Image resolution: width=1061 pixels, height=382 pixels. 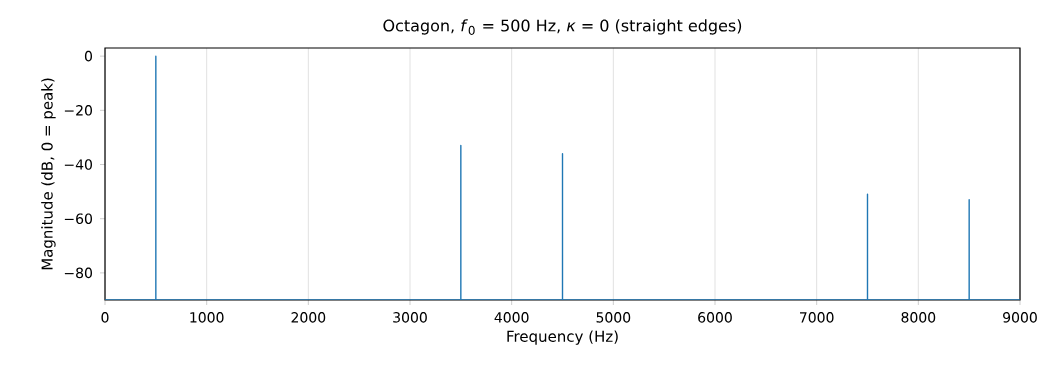 What do you see at coordinates (207, 317) in the screenshot?
I see `x-tick-label: 1000` at bounding box center [207, 317].